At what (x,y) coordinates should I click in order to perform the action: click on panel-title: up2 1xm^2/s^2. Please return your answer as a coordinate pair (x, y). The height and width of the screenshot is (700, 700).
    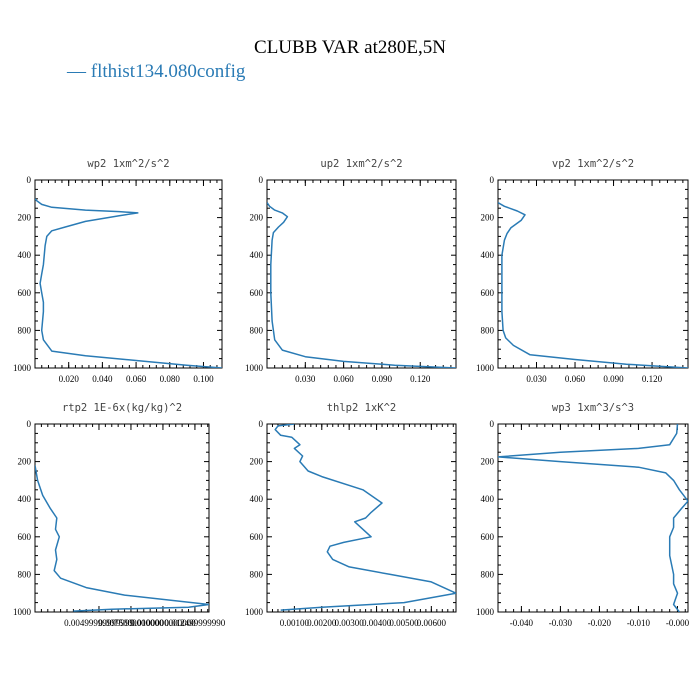
    Looking at the image, I should click on (361, 164).